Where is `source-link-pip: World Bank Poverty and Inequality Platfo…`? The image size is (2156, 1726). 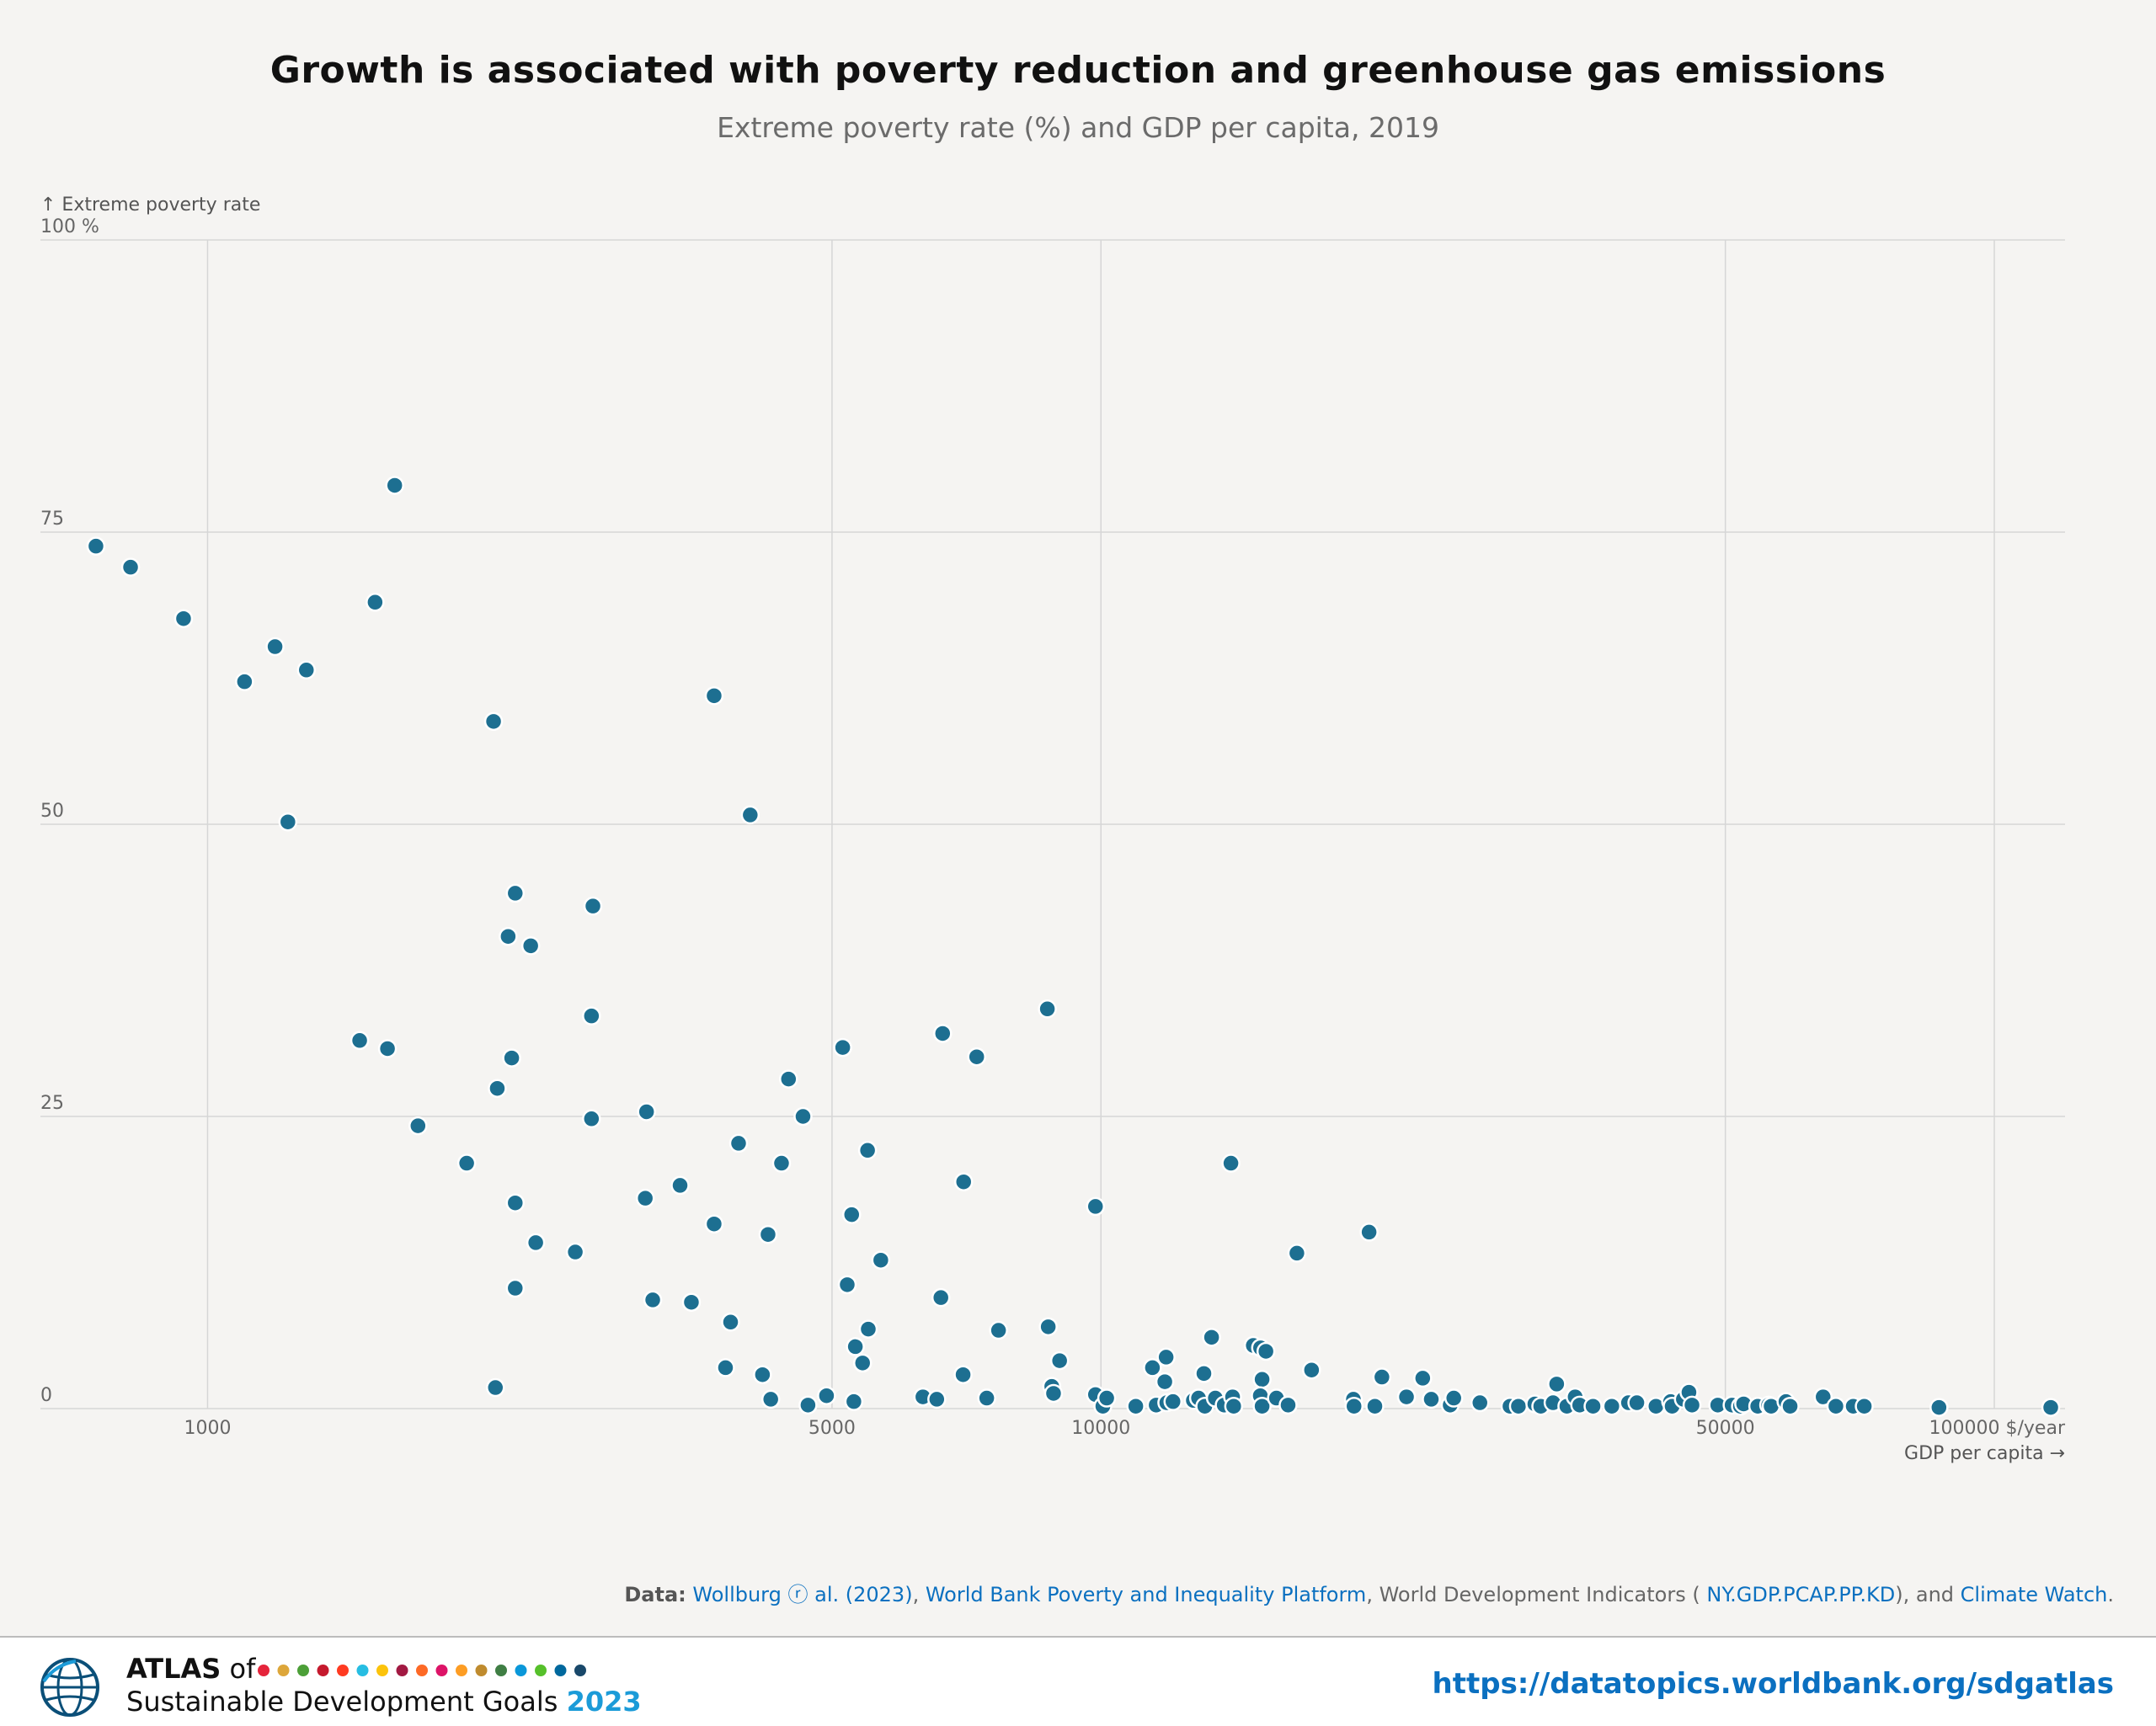 source-link-pip: World Bank Poverty and Inequality Platfo… is located at coordinates (1146, 1594).